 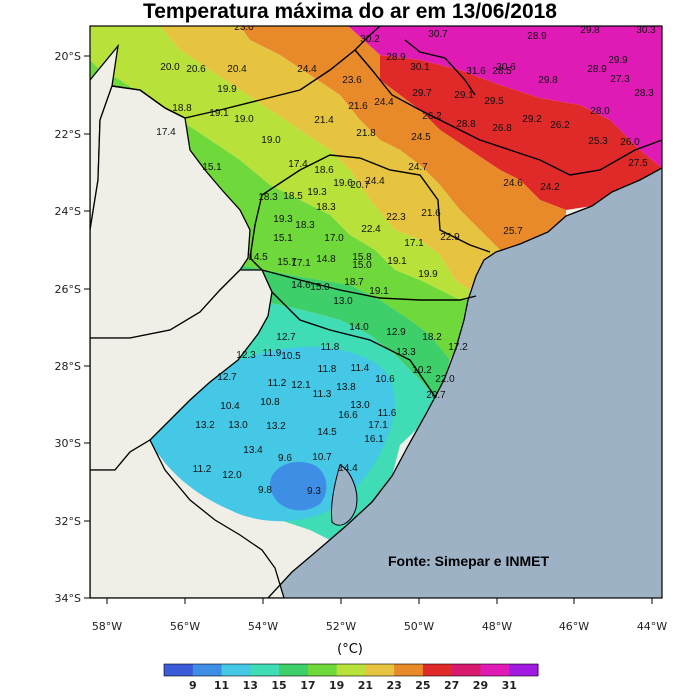 What do you see at coordinates (322, 394) in the screenshot?
I see `station-value: 11.3` at bounding box center [322, 394].